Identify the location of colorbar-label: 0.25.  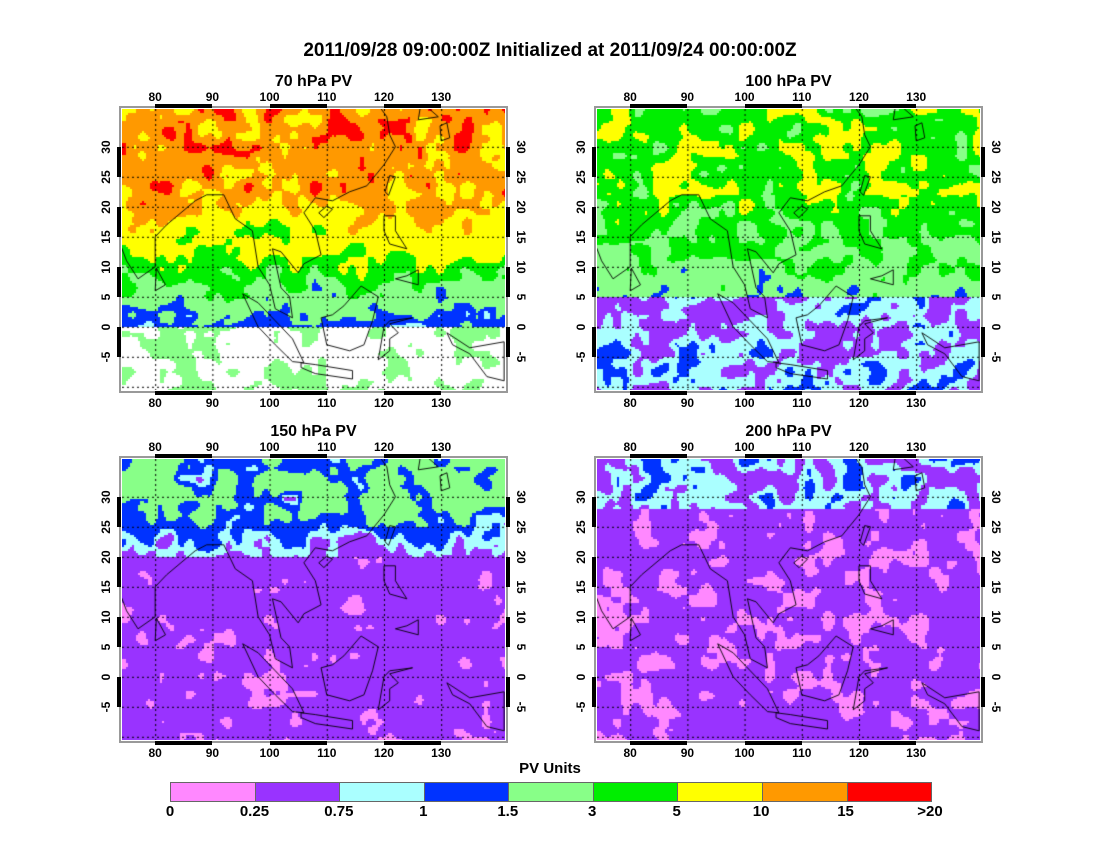
(254, 811).